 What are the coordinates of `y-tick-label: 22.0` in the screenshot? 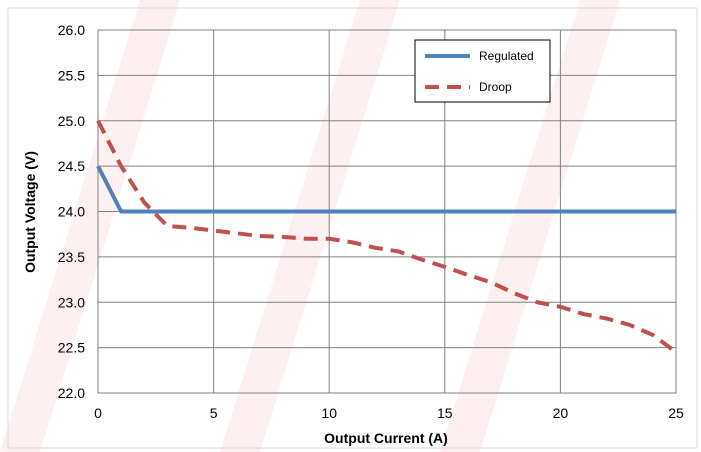 It's located at (71, 393).